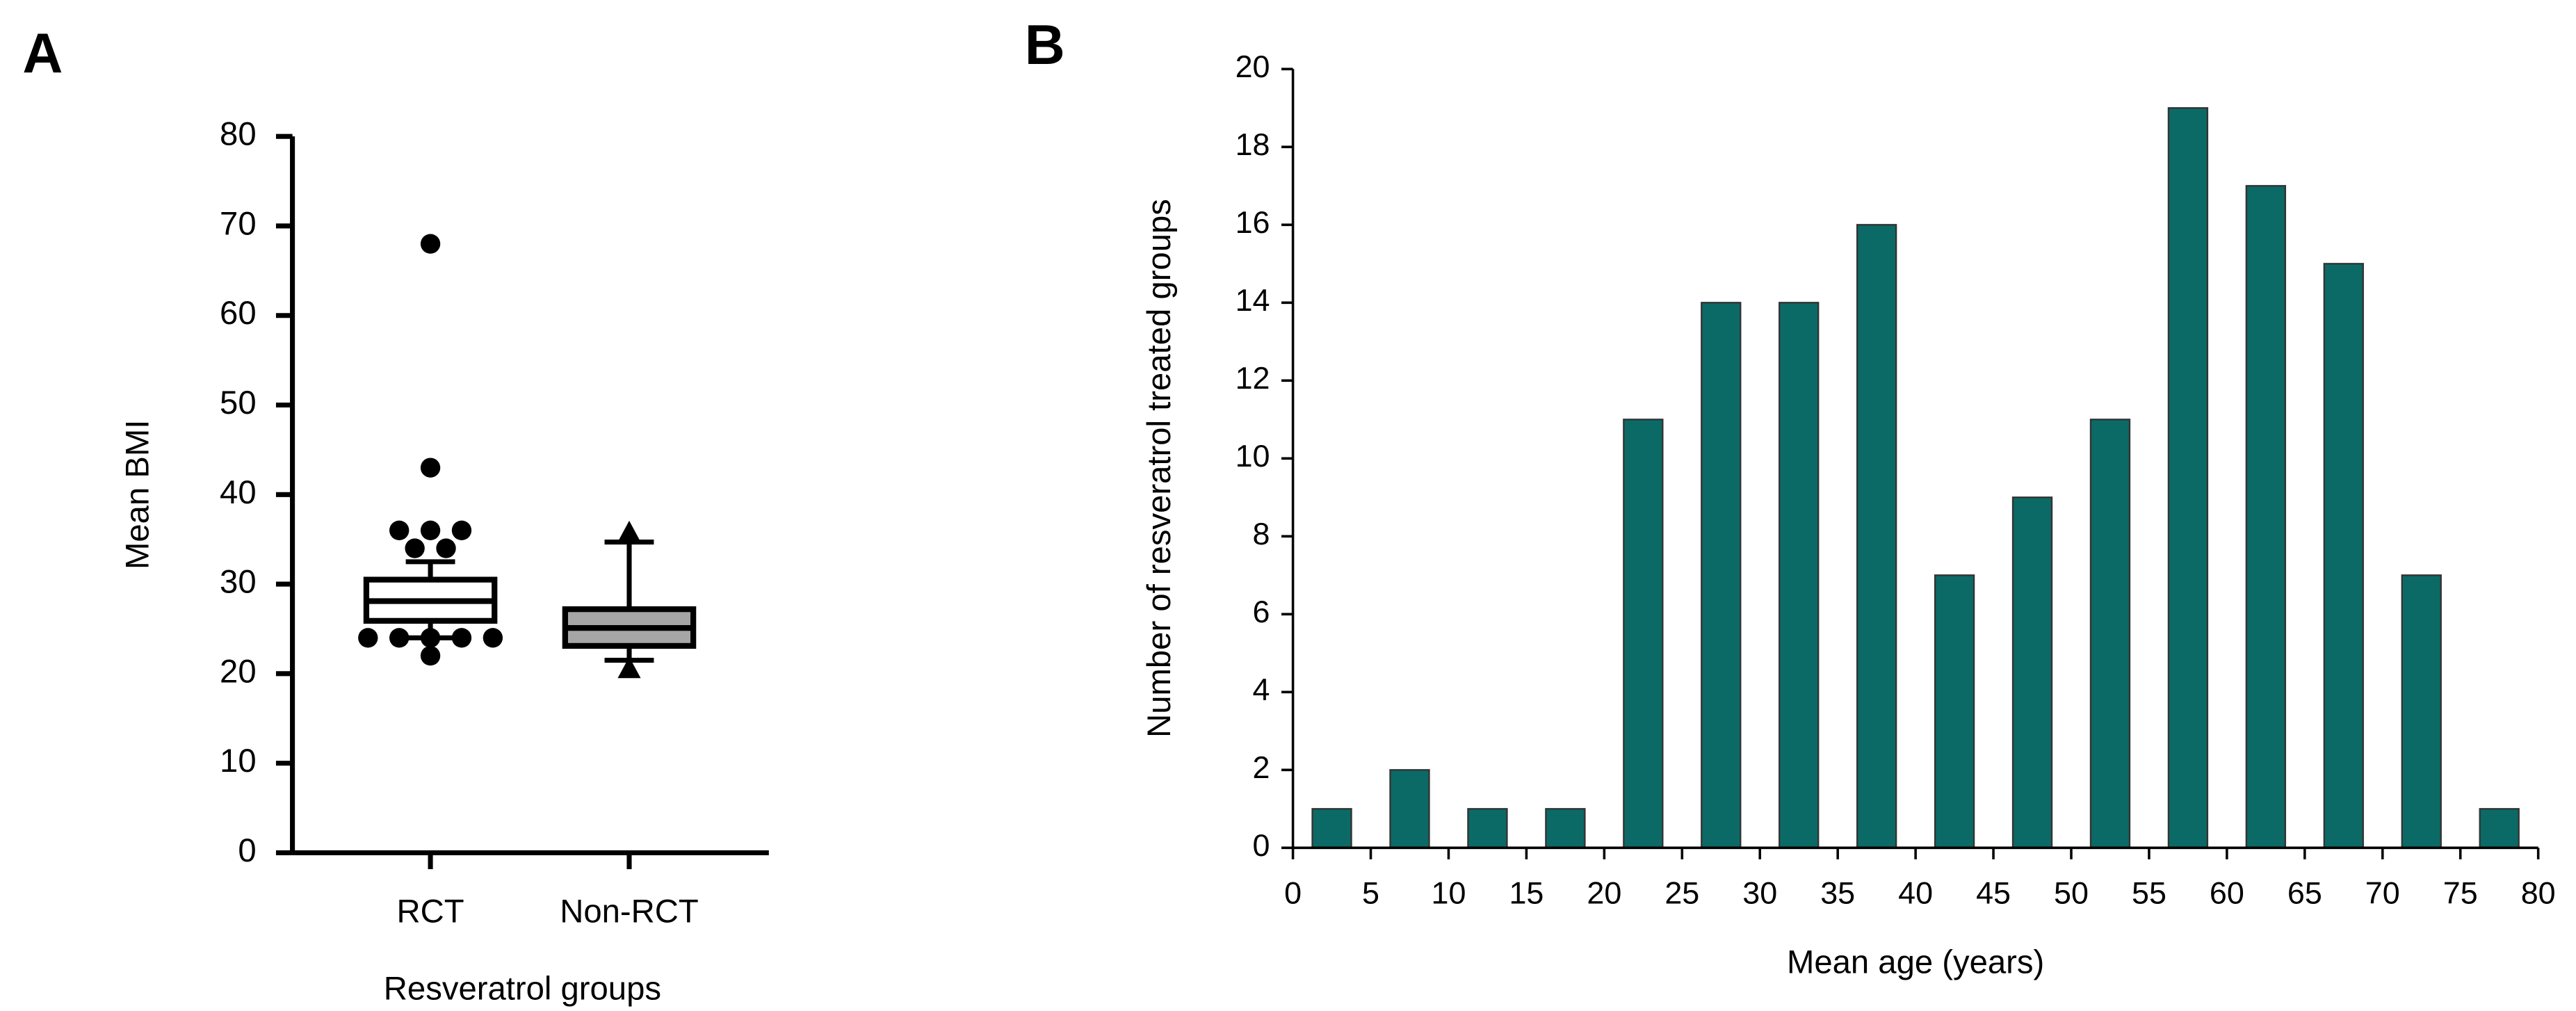 The height and width of the screenshot is (1011, 2576). What do you see at coordinates (2071, 893) in the screenshot?
I see `x-tick-label: 50` at bounding box center [2071, 893].